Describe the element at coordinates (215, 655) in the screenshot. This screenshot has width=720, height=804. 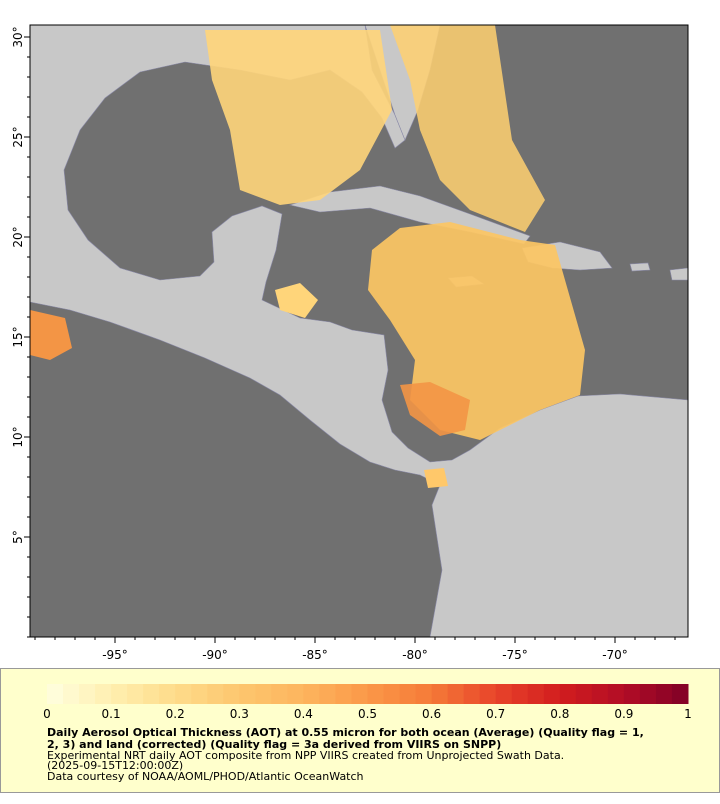
I see `x-tick-label: -90°` at that location.